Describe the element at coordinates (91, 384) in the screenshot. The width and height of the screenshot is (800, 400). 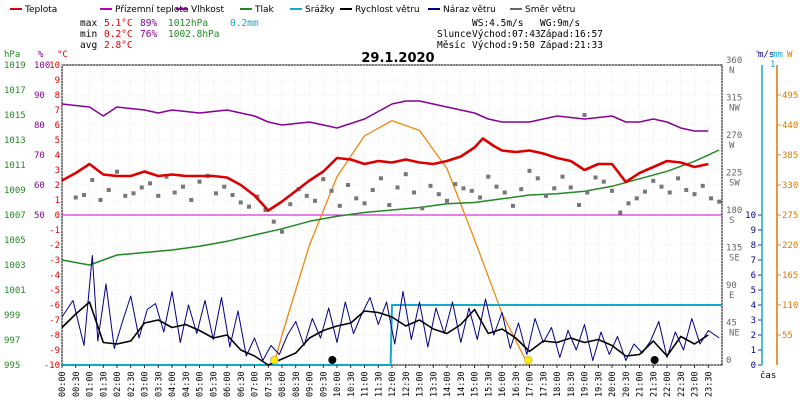
I see `time-tick-label: 01:00` at that location.